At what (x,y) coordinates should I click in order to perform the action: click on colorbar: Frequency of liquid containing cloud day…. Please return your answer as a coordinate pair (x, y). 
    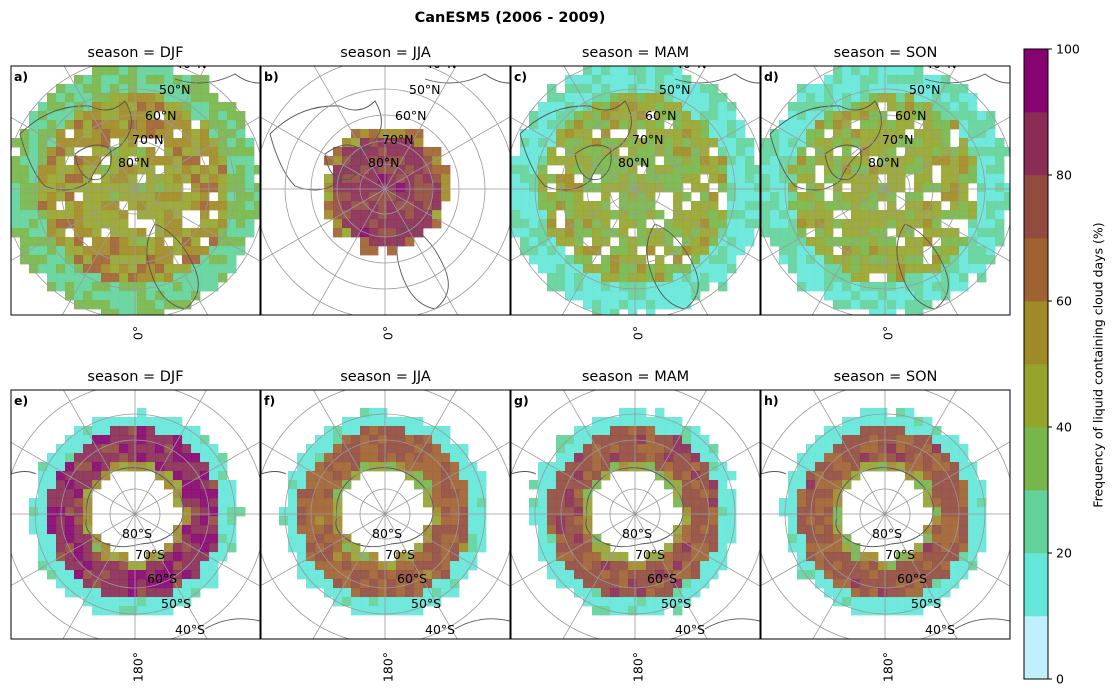
    Looking at the image, I should click on (1064, 364).